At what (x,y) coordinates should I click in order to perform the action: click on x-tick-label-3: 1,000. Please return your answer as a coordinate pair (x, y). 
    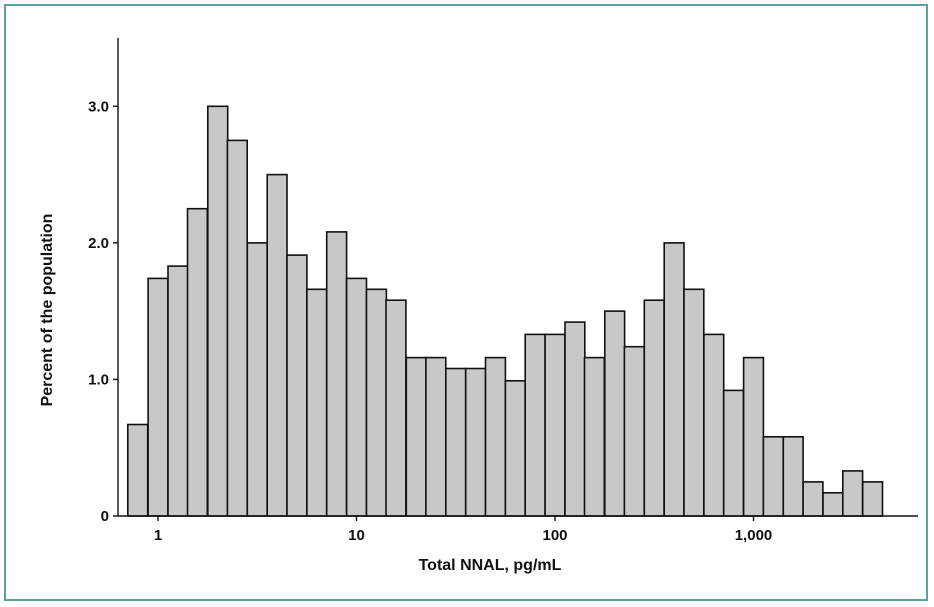
    Looking at the image, I should click on (754, 535).